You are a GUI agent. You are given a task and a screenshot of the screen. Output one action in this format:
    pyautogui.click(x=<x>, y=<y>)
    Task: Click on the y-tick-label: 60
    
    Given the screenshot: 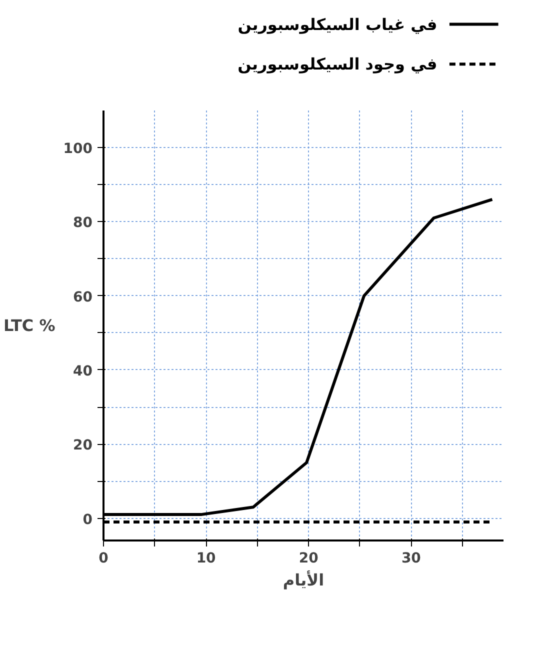 What is the action you would take?
    pyautogui.click(x=83, y=297)
    